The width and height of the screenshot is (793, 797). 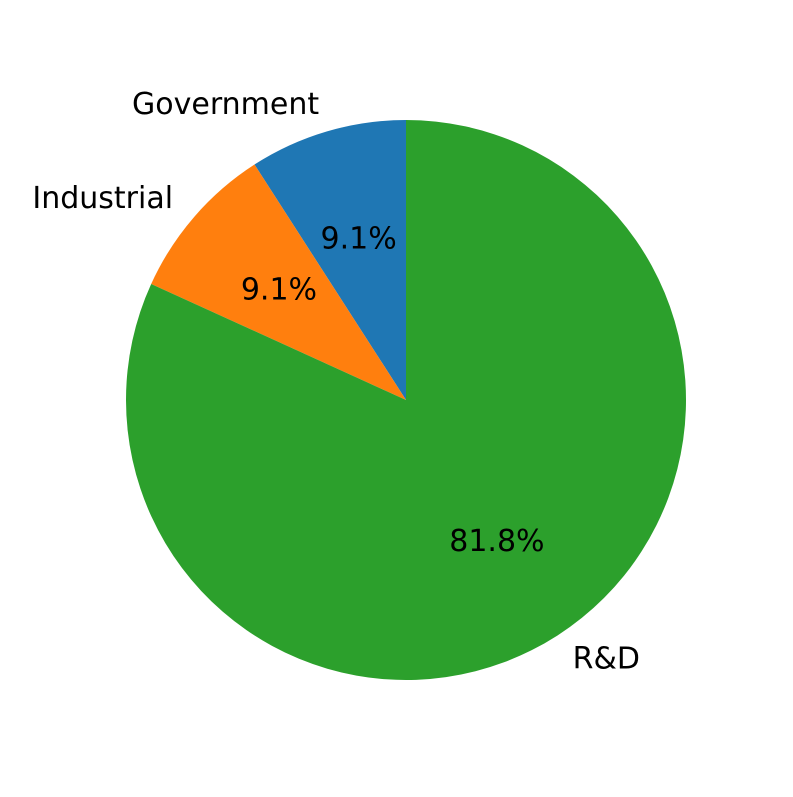 What do you see at coordinates (102, 198) in the screenshot?
I see `pie-category-label-industrial: Industrial` at bounding box center [102, 198].